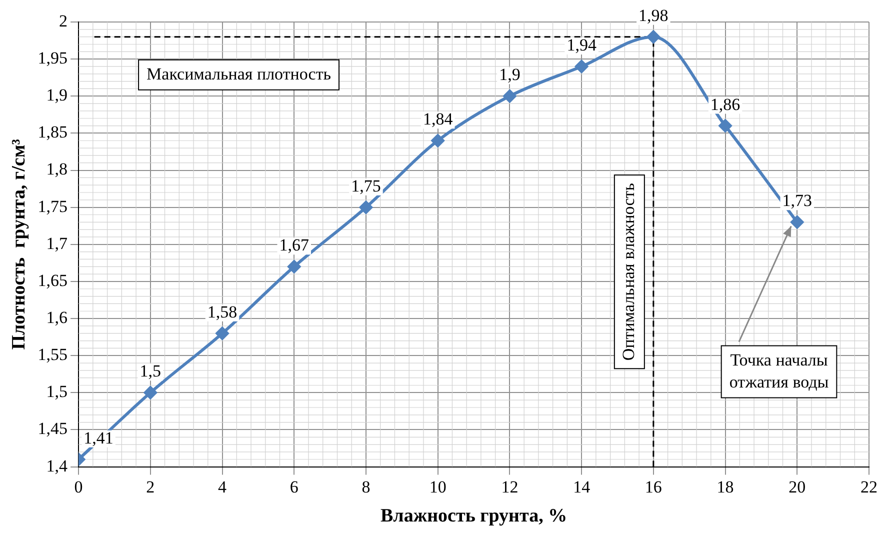 Image resolution: width=883 pixels, height=536 pixels. Describe the element at coordinates (53, 354) in the screenshot. I see `y-tick-label: 1,55` at that location.